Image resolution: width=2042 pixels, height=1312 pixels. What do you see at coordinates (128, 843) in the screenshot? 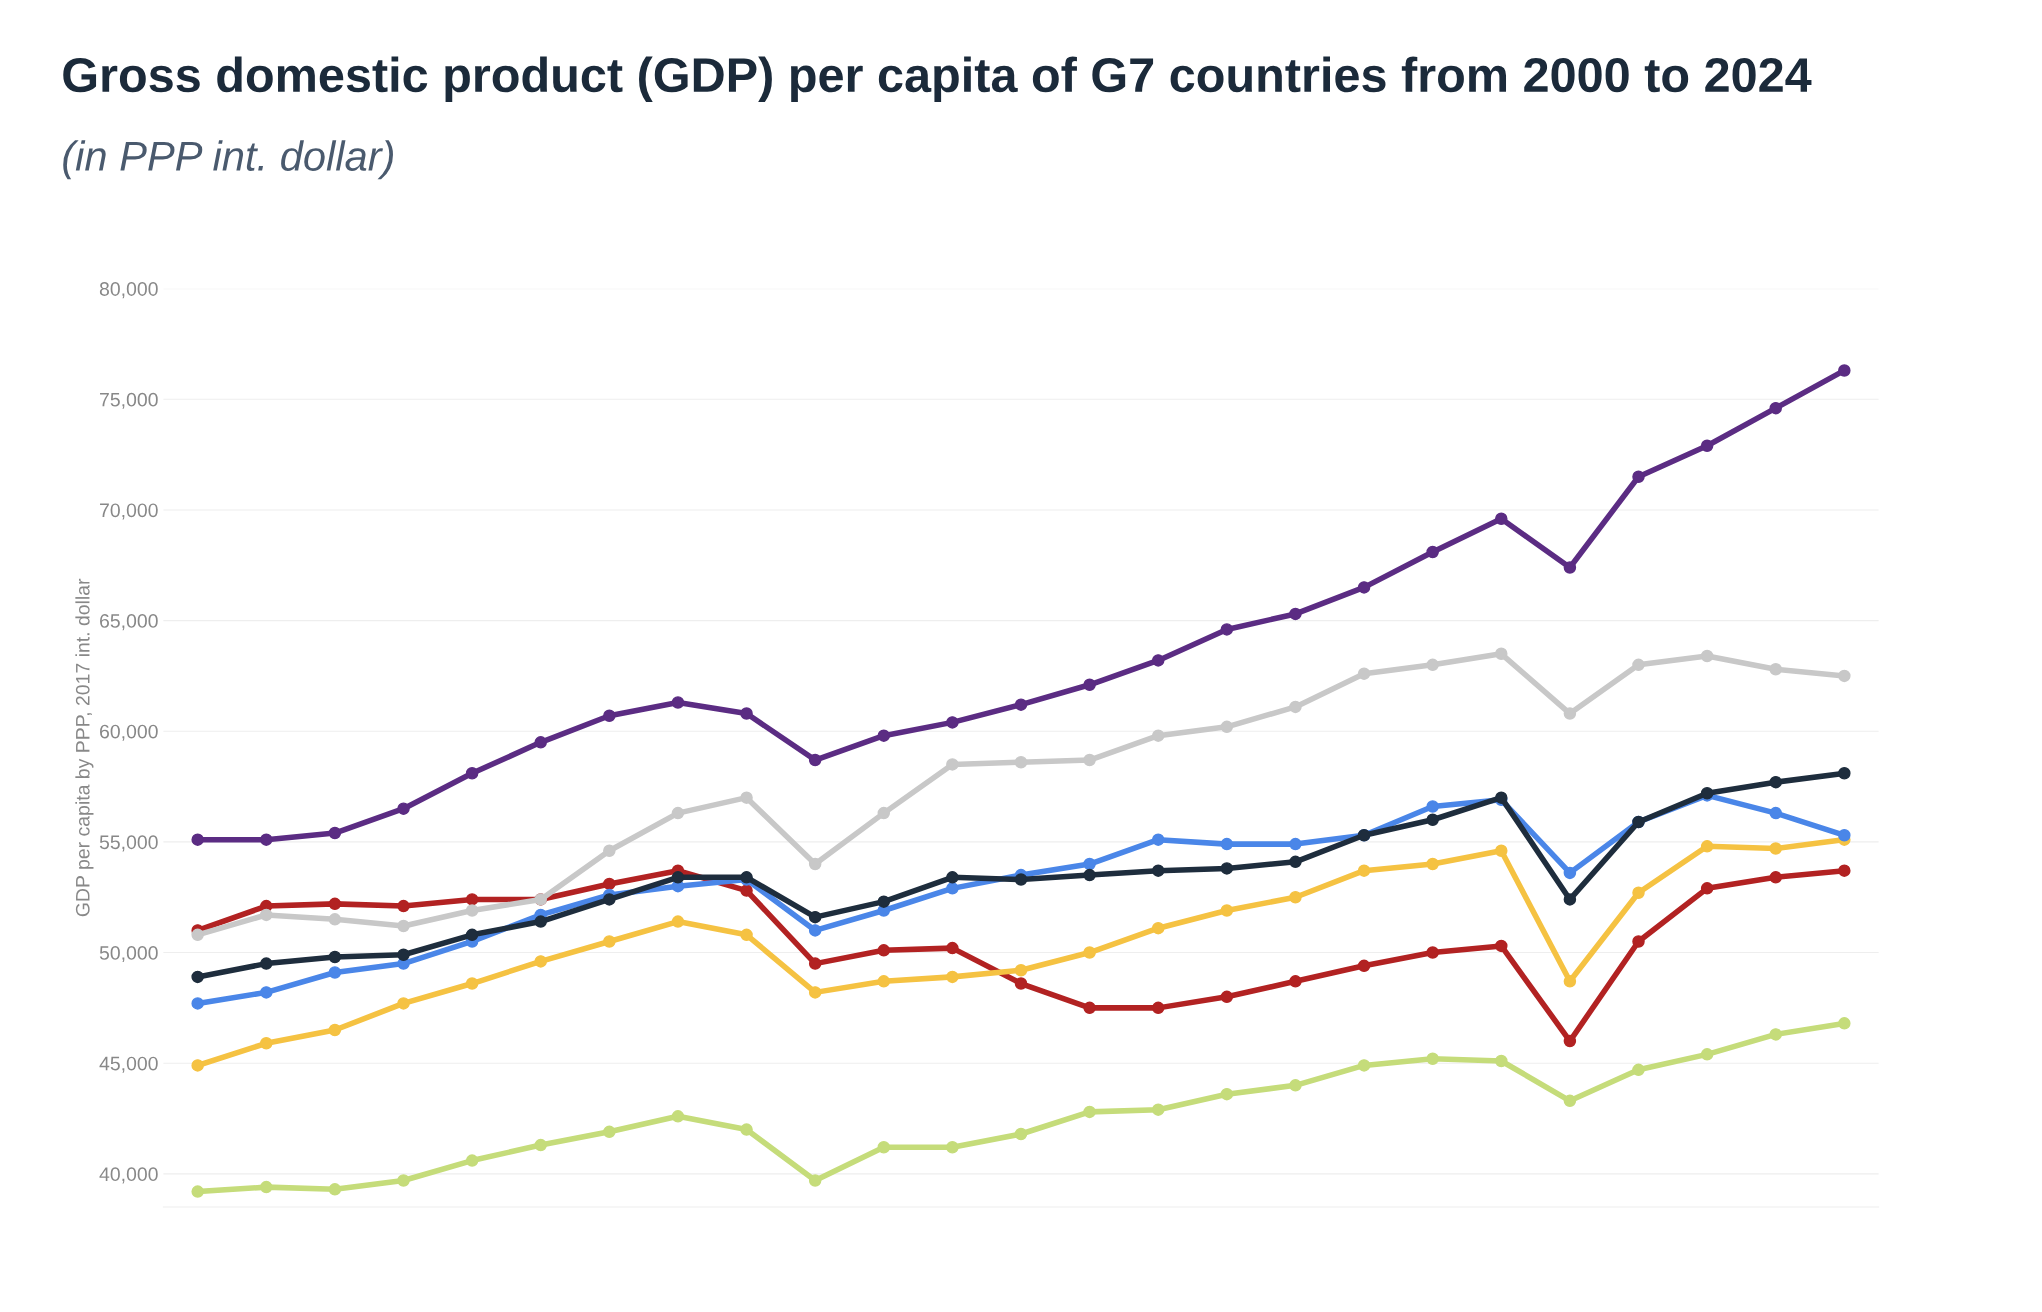
I see `y-tick-label: 55,000` at bounding box center [128, 843].